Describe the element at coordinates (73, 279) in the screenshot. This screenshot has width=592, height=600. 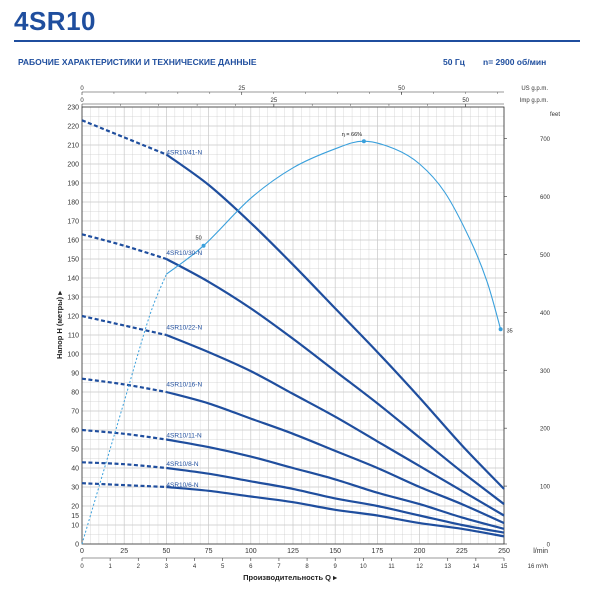
I see `y-tick-label: 140` at that location.